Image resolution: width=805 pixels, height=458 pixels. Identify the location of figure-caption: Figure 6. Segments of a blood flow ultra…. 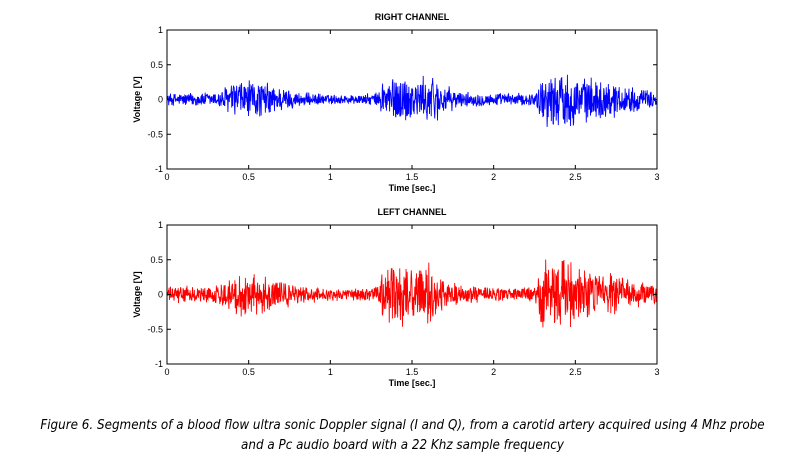
(402, 436).